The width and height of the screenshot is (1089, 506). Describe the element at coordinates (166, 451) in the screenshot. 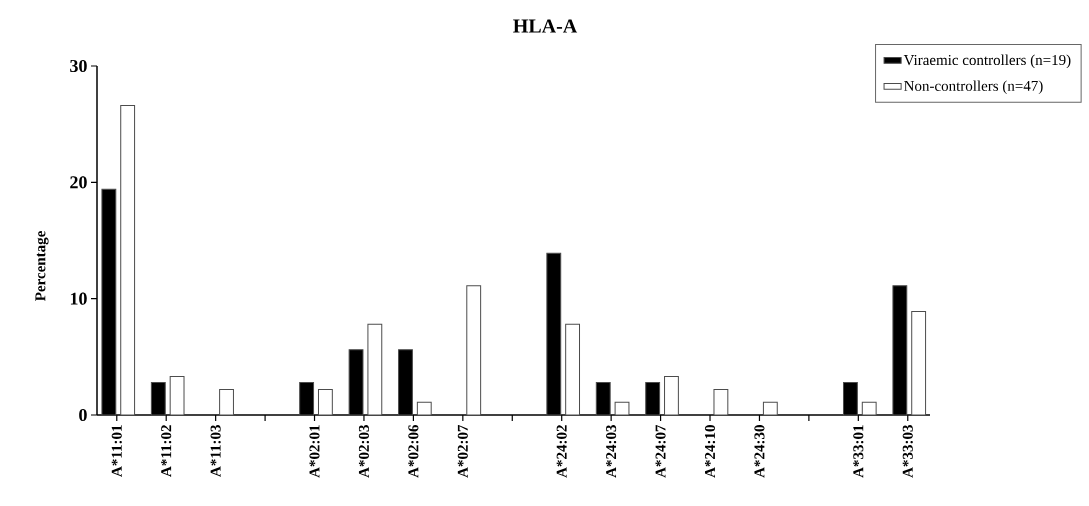

I see `x-tick-label: A*11:02` at that location.